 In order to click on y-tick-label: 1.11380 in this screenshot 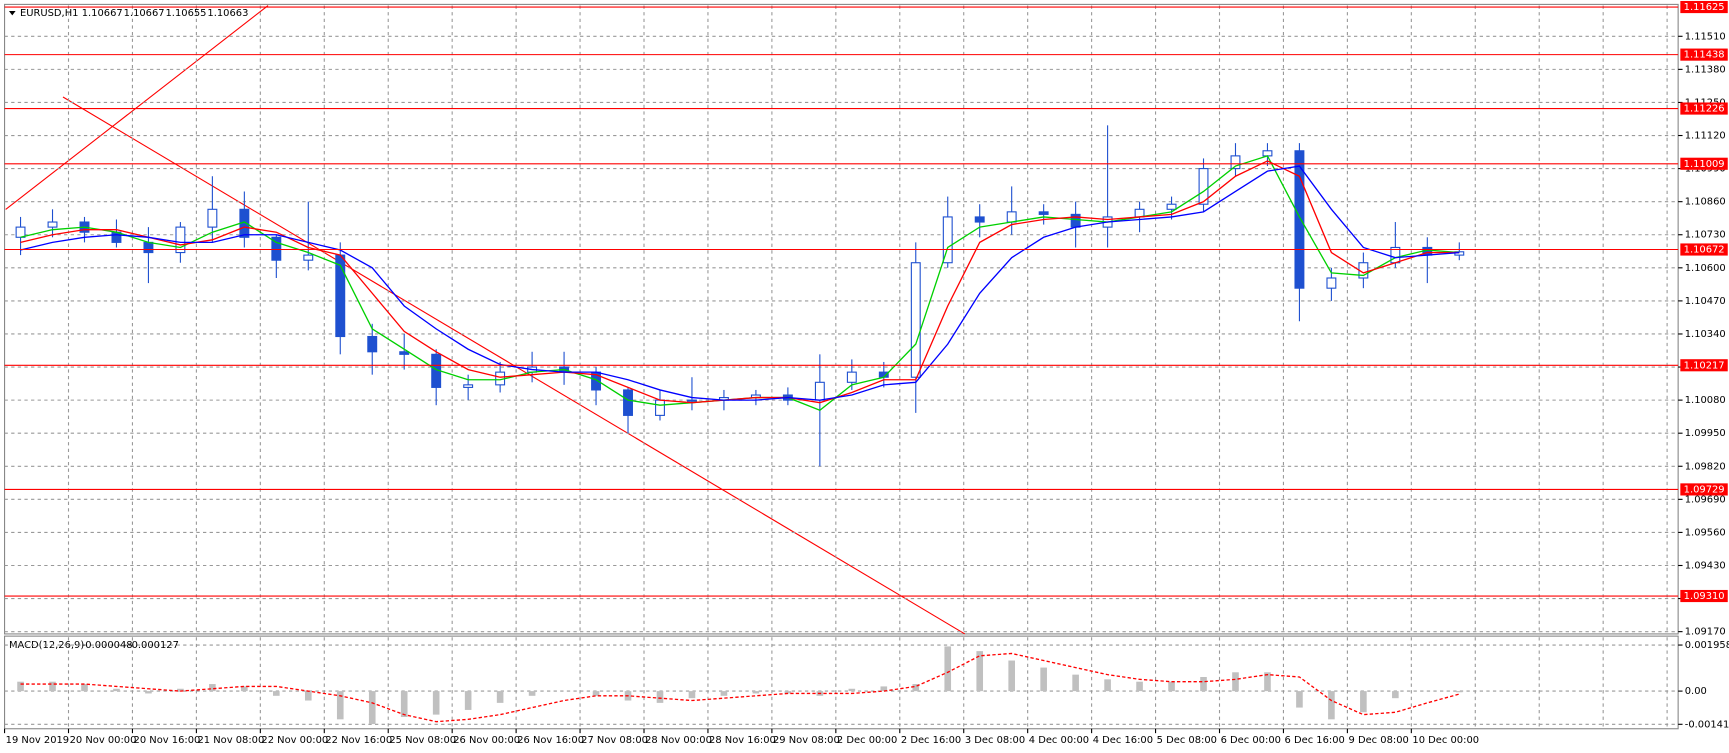, I will do `click(1705, 69)`.